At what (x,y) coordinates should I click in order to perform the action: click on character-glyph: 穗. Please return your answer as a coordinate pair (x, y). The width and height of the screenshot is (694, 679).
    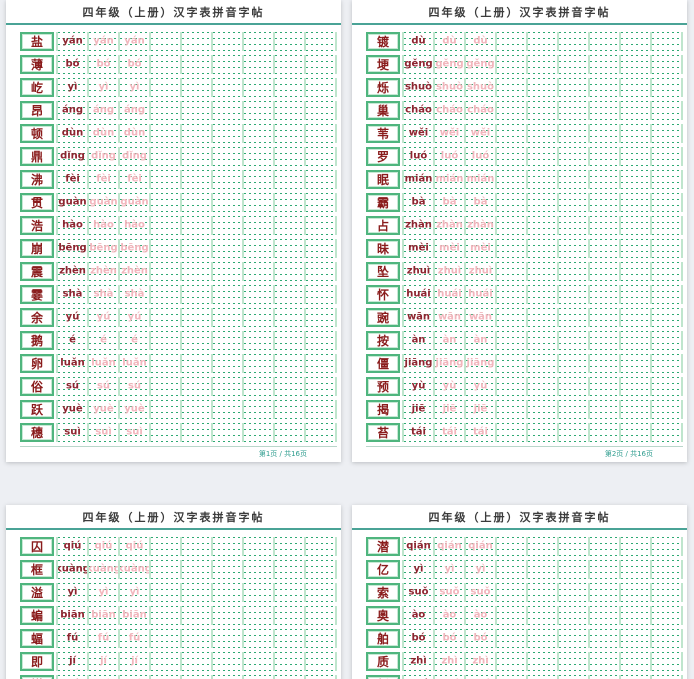
    Looking at the image, I should click on (36, 432).